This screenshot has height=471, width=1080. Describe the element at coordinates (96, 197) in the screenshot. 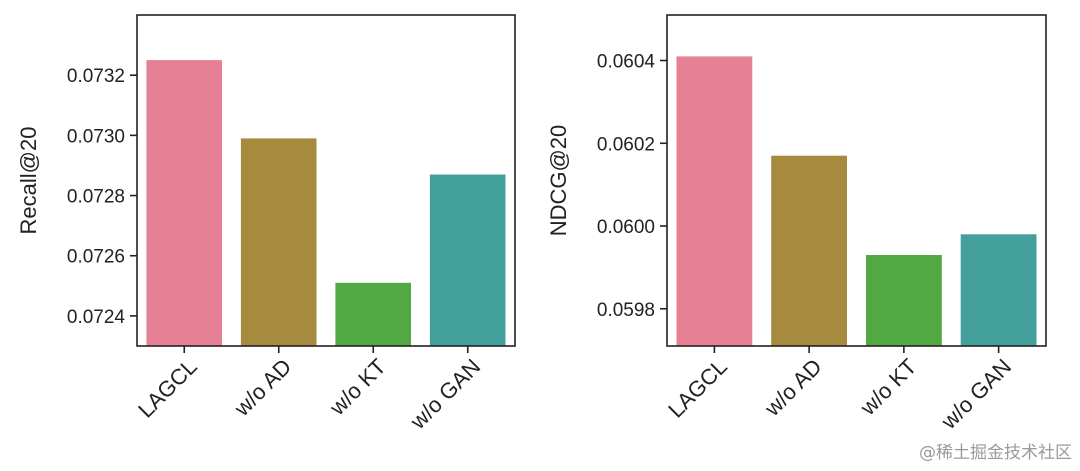

I see `y-tick-label: 0.0728` at that location.